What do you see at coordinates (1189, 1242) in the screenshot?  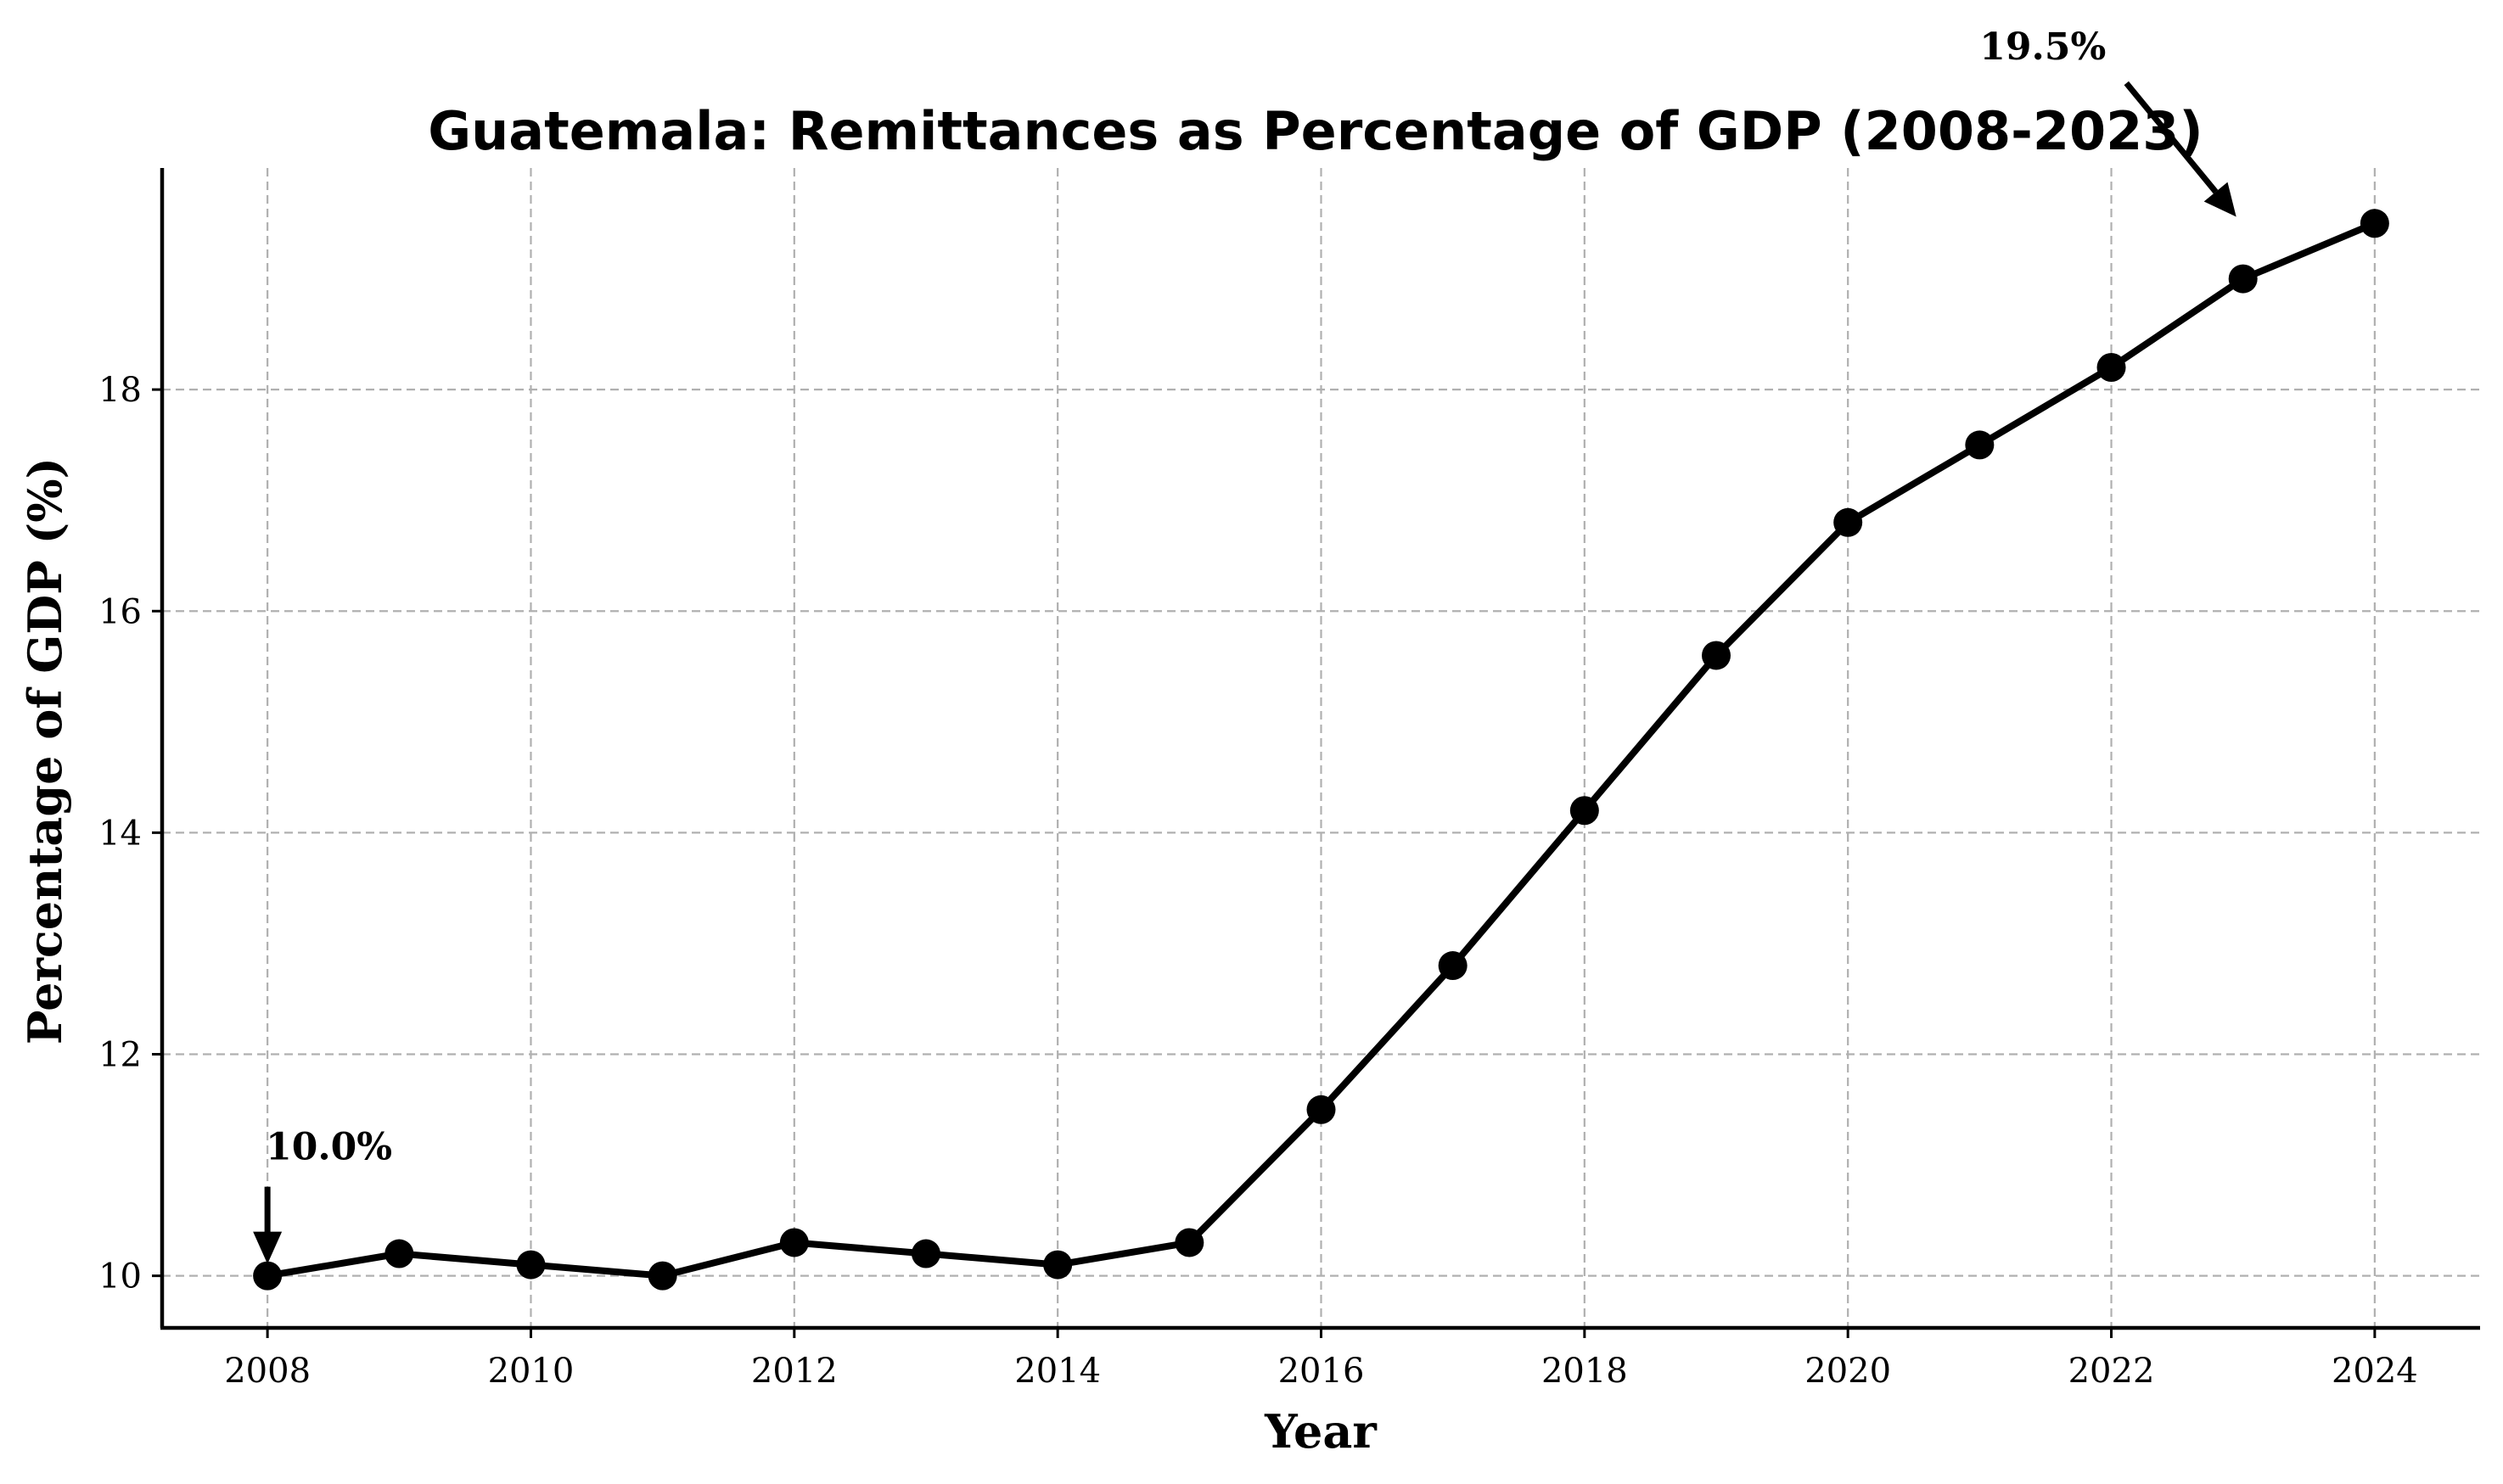 I see `data-point-2015` at bounding box center [1189, 1242].